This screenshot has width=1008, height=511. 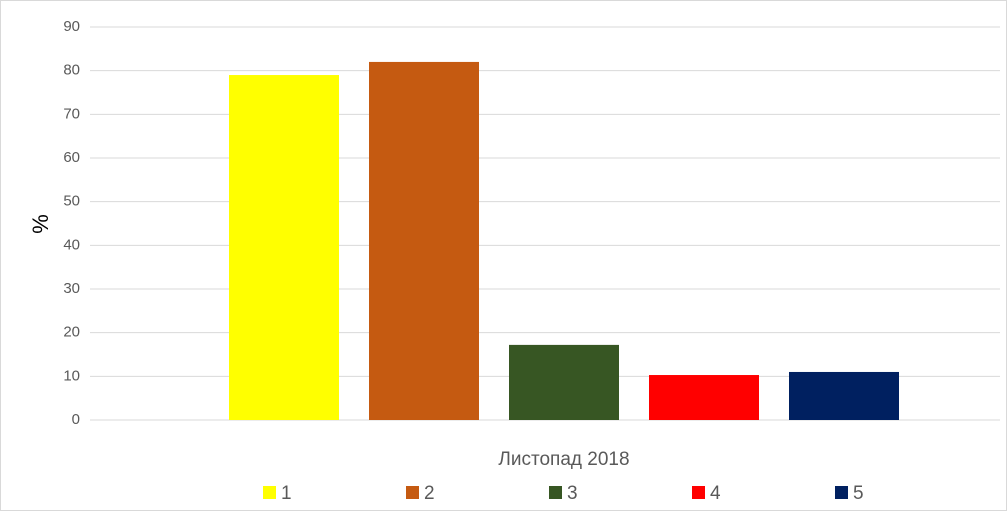 What do you see at coordinates (71, 113) in the screenshot?
I see `y-tick-label: 70` at bounding box center [71, 113].